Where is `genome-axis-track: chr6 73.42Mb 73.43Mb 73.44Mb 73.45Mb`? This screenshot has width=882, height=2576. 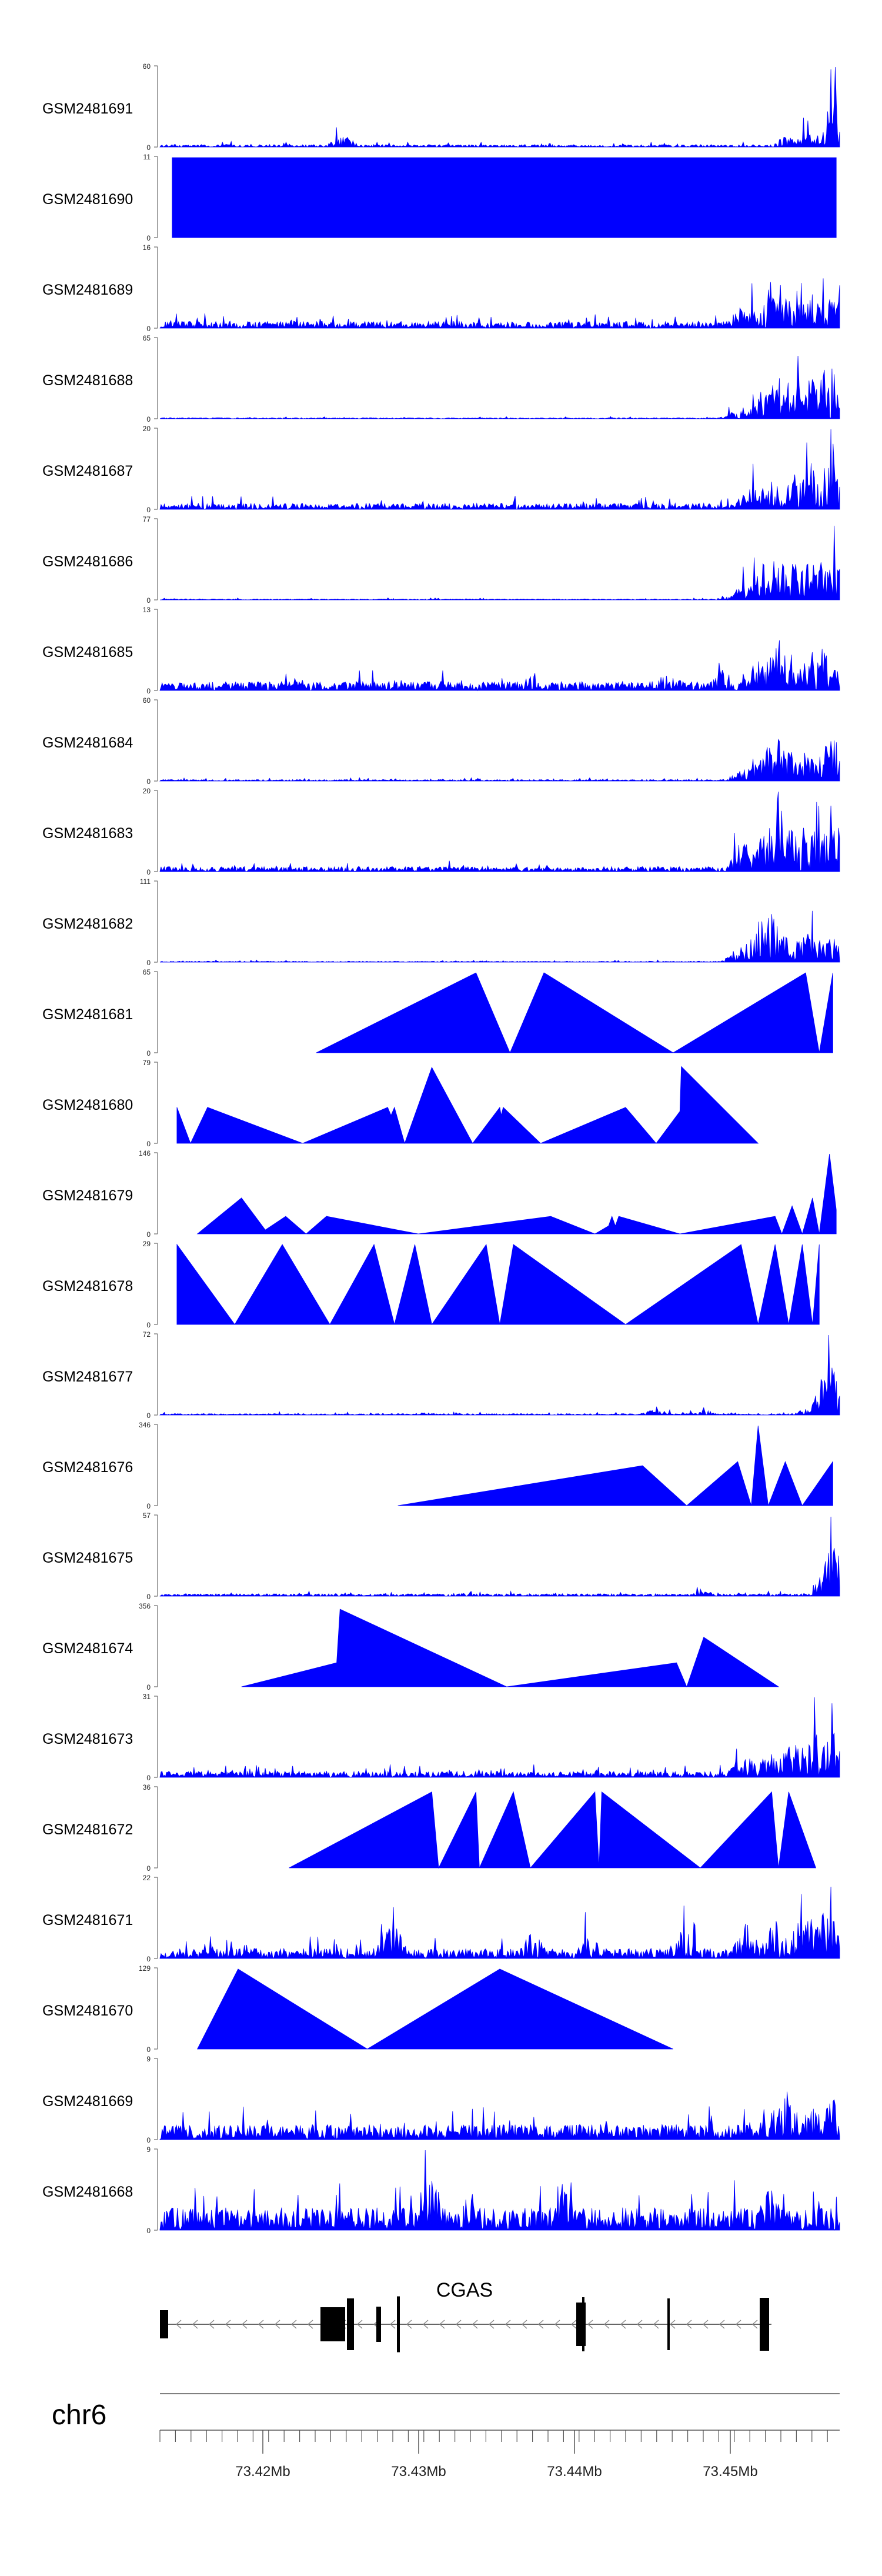
genome-axis-track: chr6 73.42Mb 73.43Mb 73.44Mb 73.45Mb is located at coordinates (446, 2436).